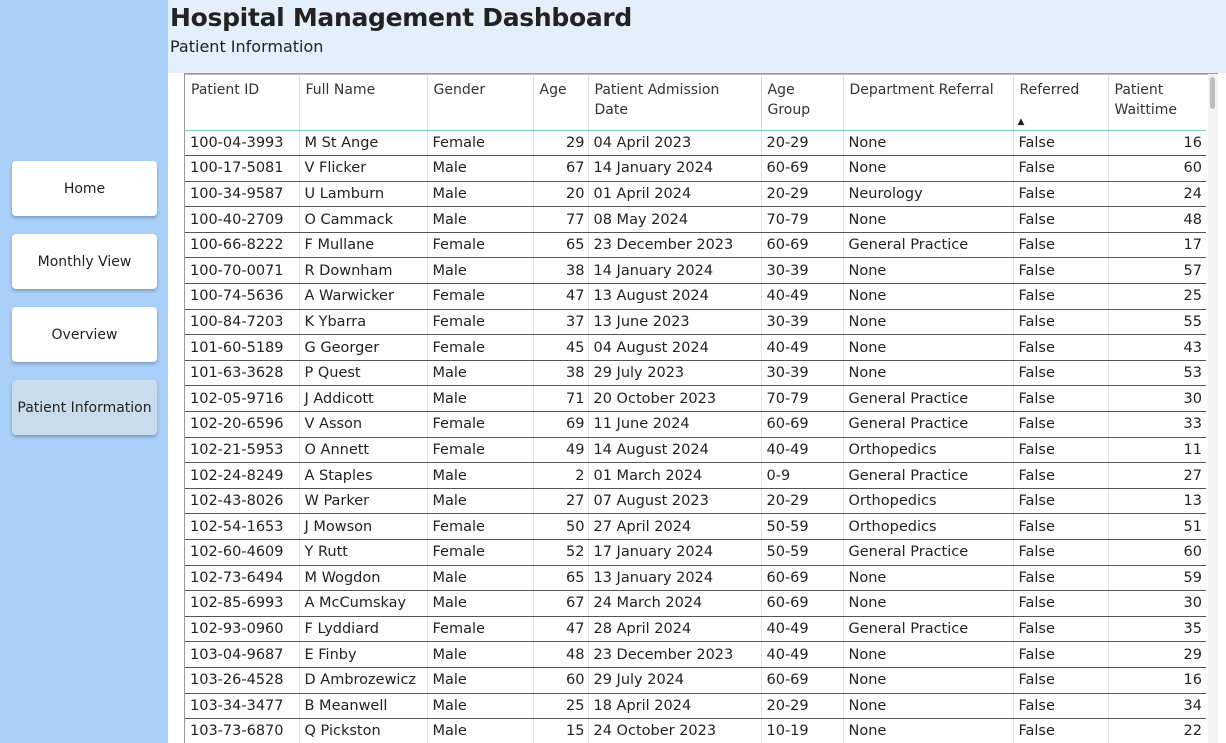 Image resolution: width=1226 pixels, height=743 pixels. Describe the element at coordinates (1157, 103) in the screenshot. I see `column-header-patient-waittime: Patient Waittime` at that location.